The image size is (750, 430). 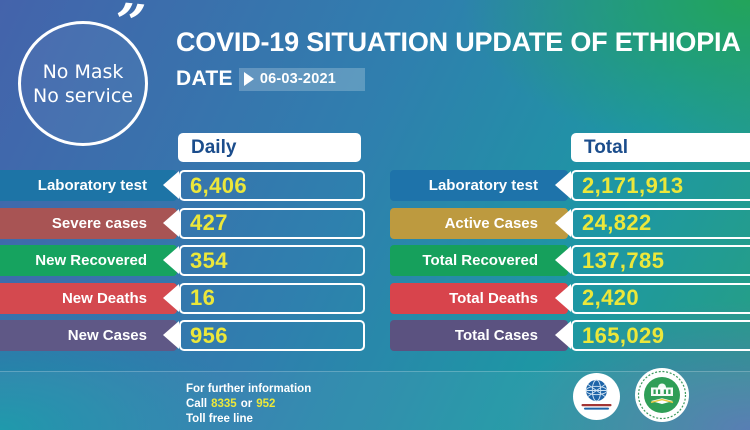 I want to click on no-mask-badge: No Mask No service, so click(x=83, y=83).